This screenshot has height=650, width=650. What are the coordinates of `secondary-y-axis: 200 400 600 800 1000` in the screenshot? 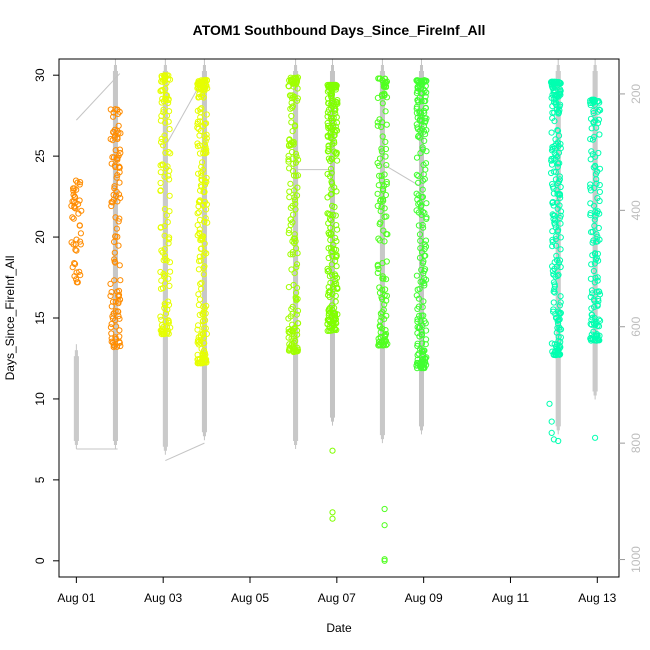 It's located at (631, 328).